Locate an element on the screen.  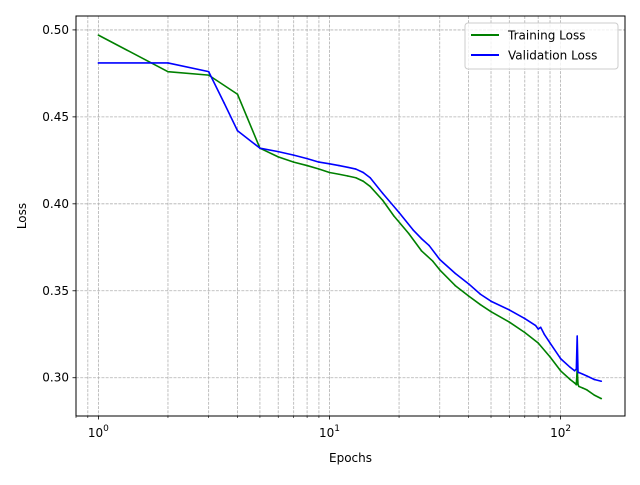
legend-box is located at coordinates (541, 46).